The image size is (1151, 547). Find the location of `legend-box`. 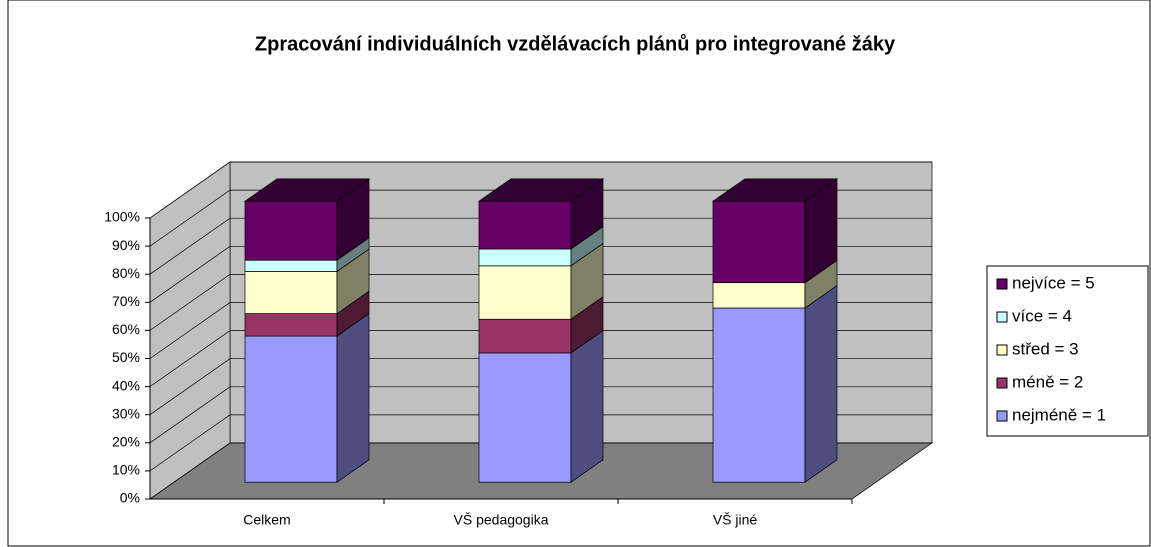

legend-box is located at coordinates (1067, 351).